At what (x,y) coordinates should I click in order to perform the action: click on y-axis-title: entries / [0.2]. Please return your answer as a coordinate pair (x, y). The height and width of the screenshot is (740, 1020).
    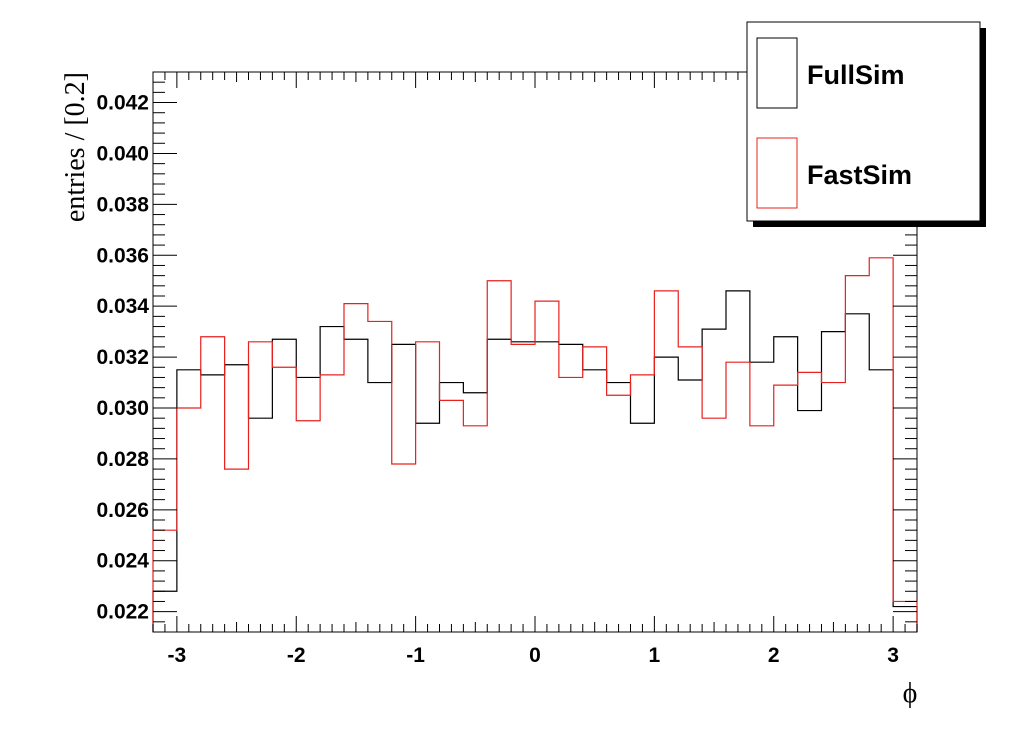
    Looking at the image, I should click on (75, 147).